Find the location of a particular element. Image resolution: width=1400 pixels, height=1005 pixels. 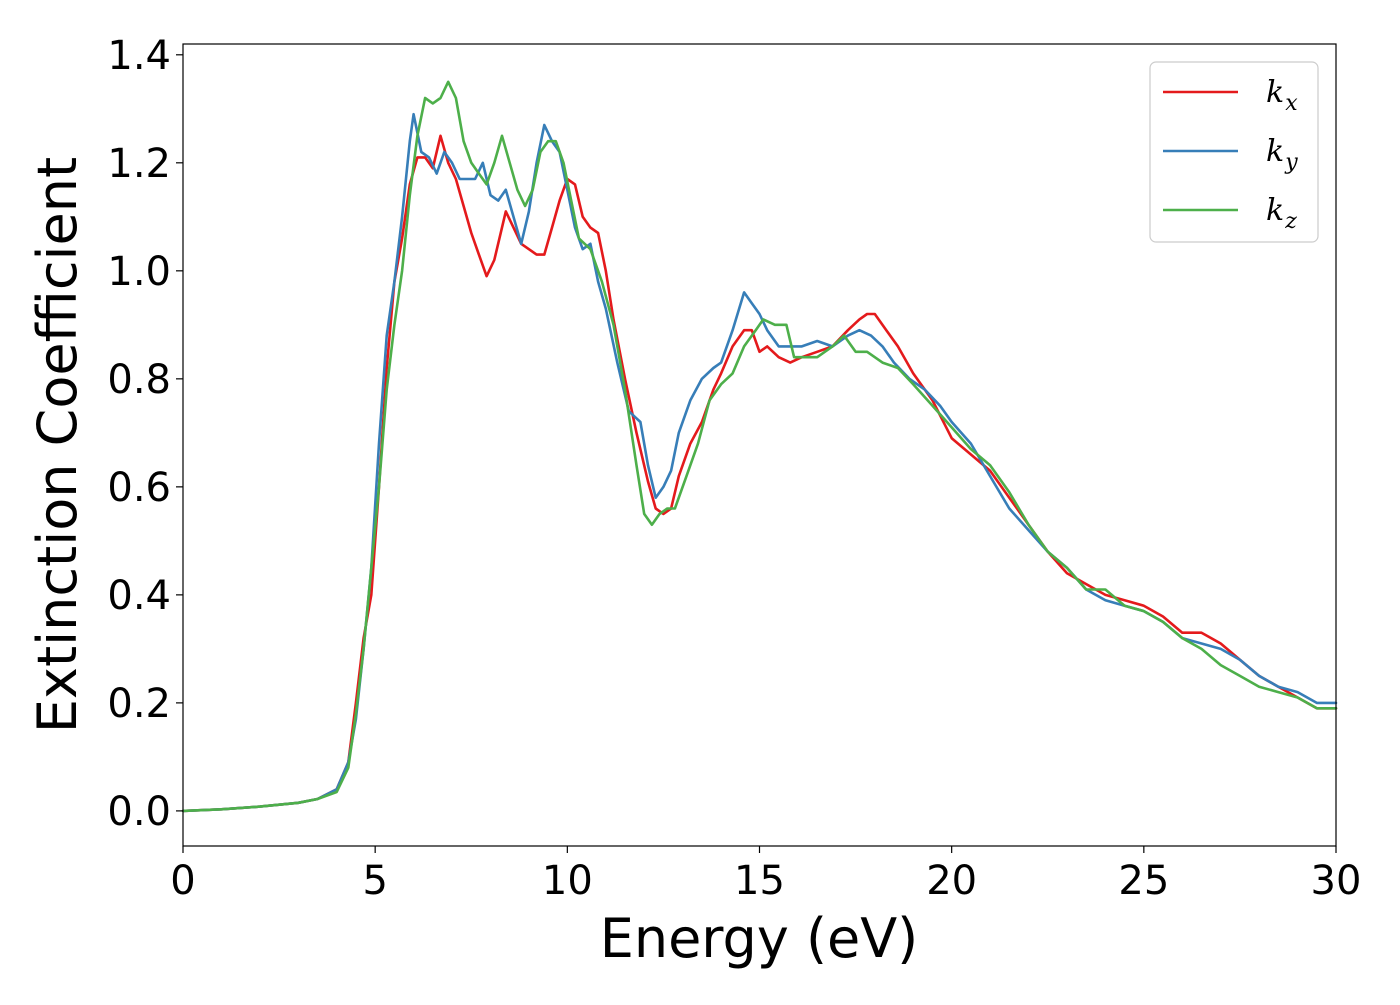

y-tick-label: 0.2 is located at coordinates (139, 704).